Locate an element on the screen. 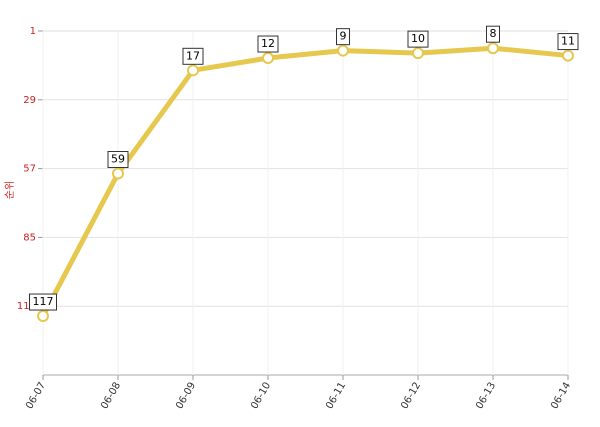  data-label-text: 11 is located at coordinates (568, 41).